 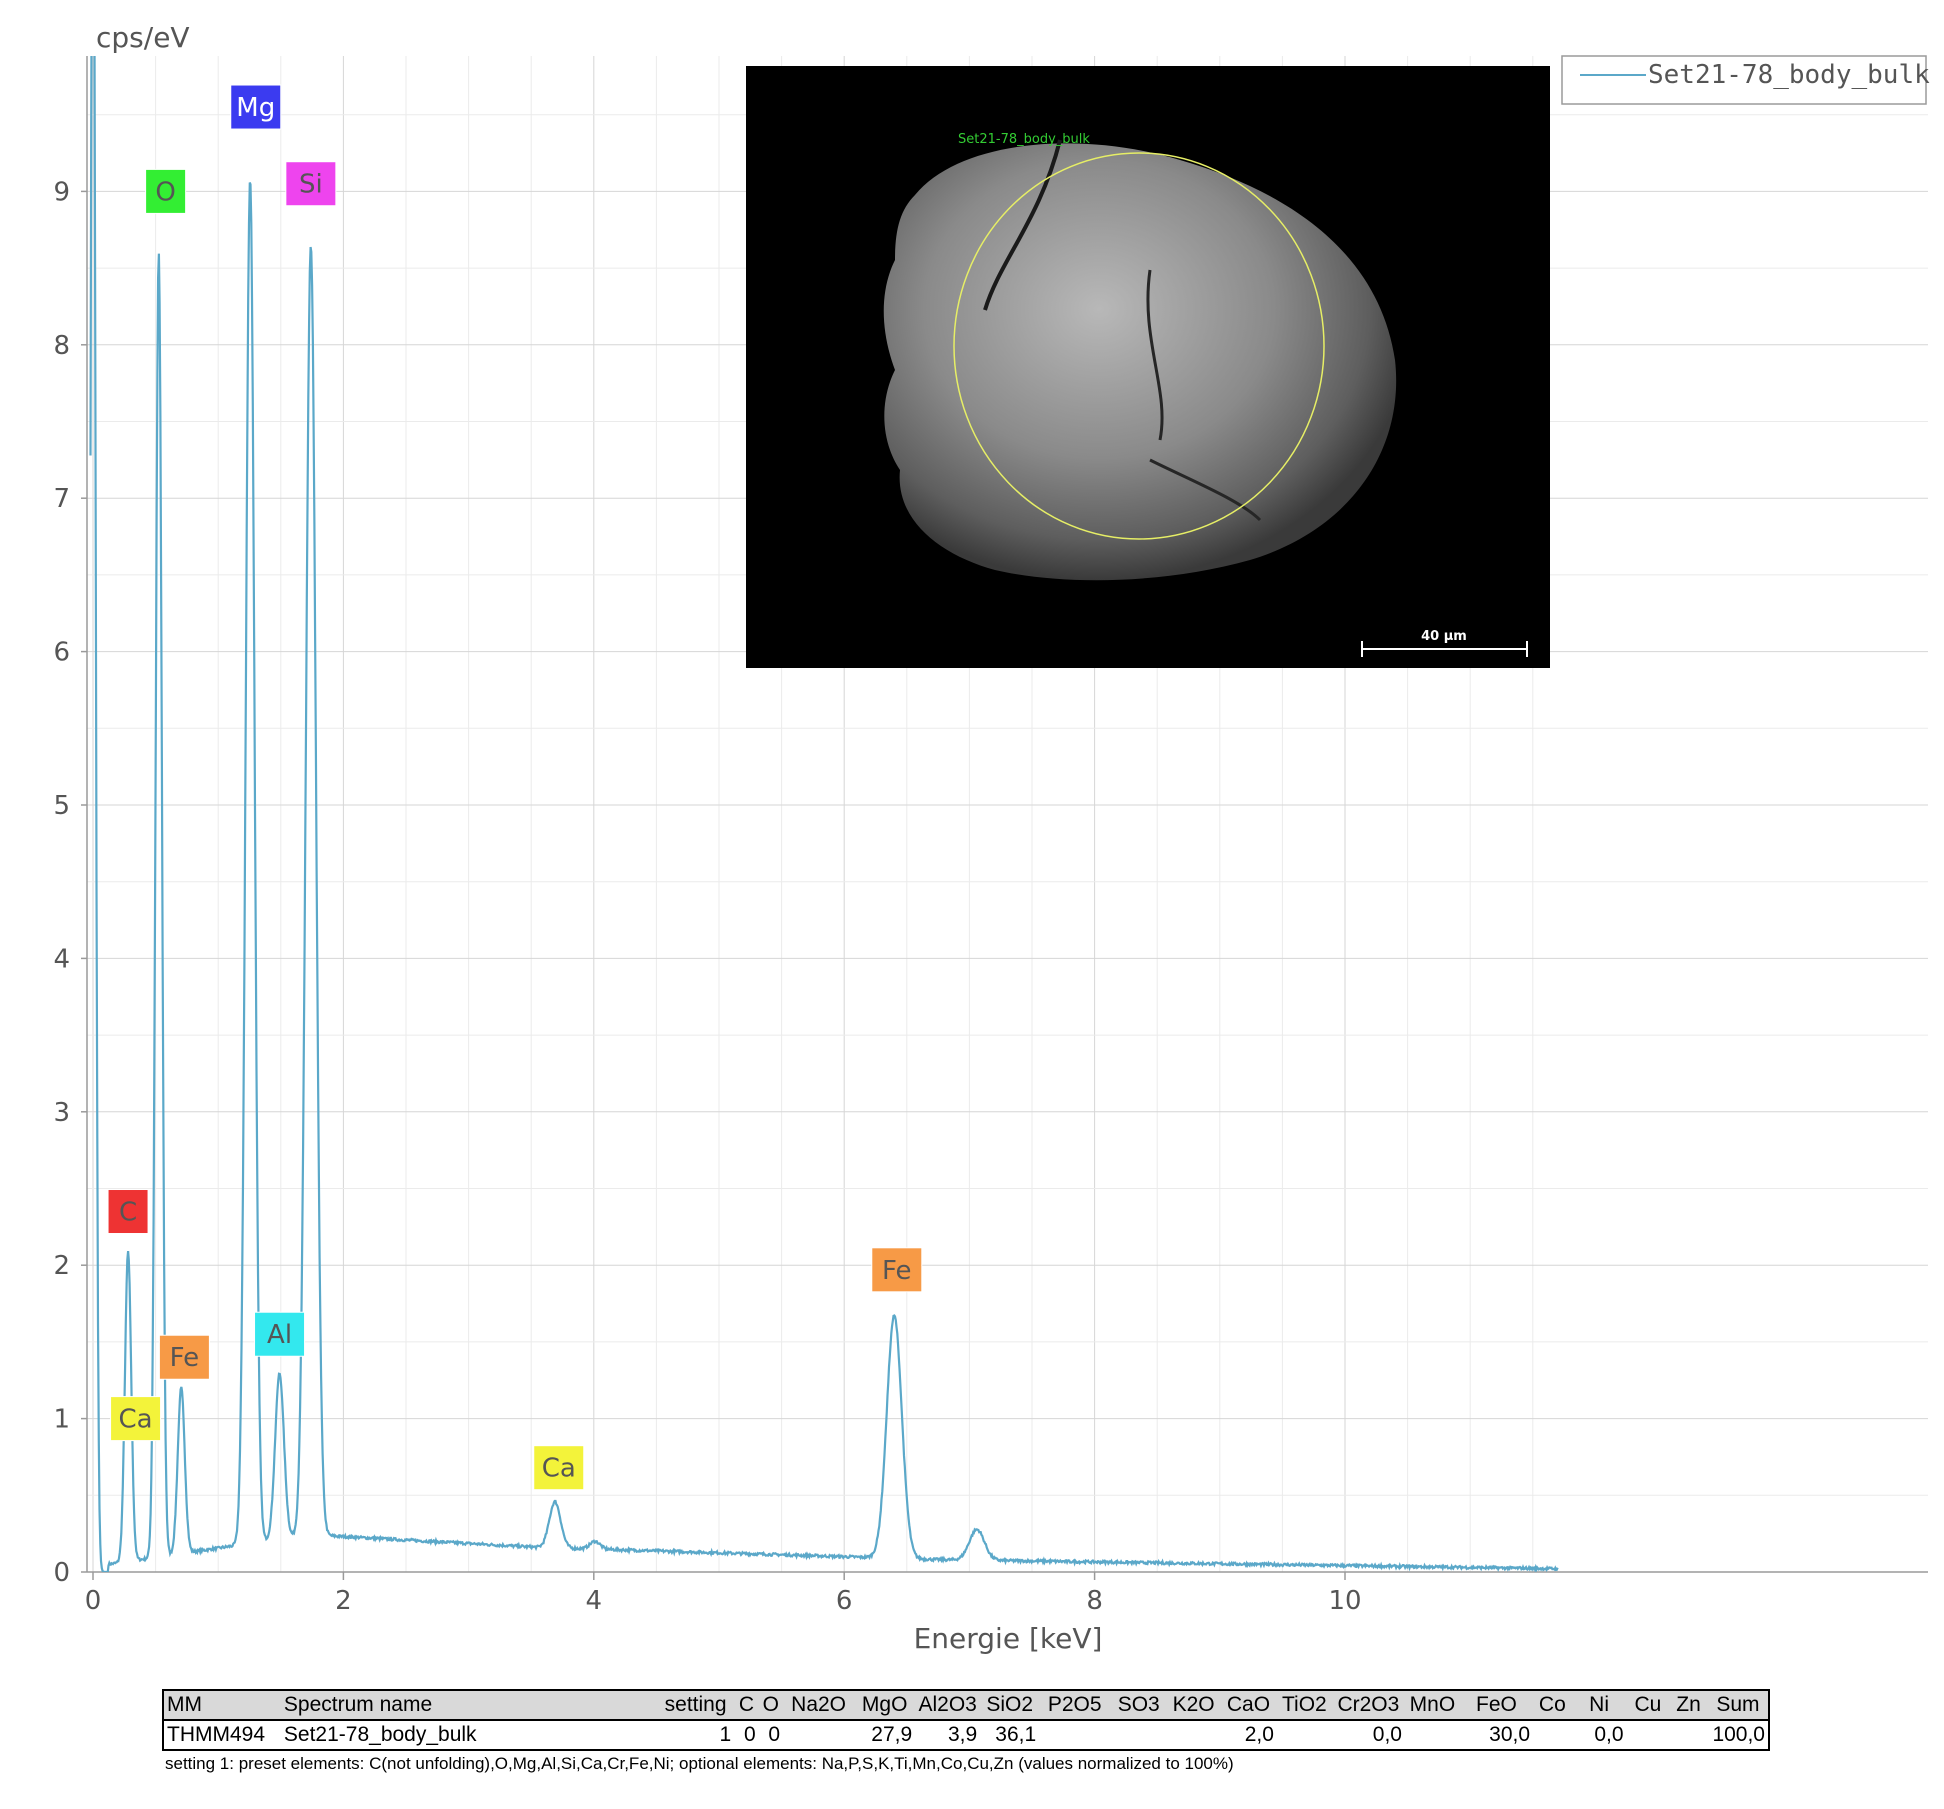 I want to click on table-header-cell: Co, so click(x=1552, y=1705).